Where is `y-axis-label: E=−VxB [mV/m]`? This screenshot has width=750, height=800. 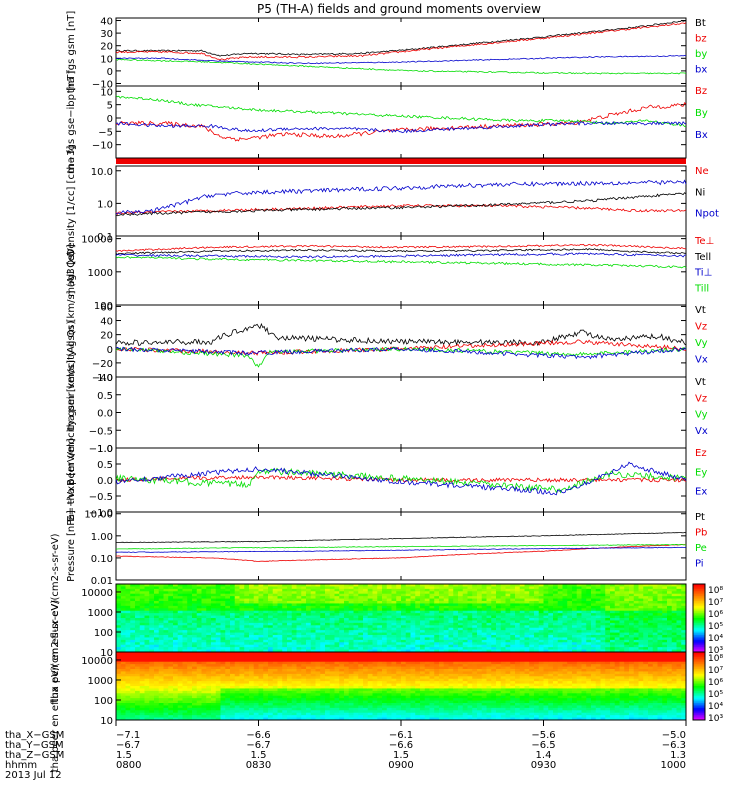
y-axis-label: E=−VxB [mV/m] is located at coordinates (71, 479).